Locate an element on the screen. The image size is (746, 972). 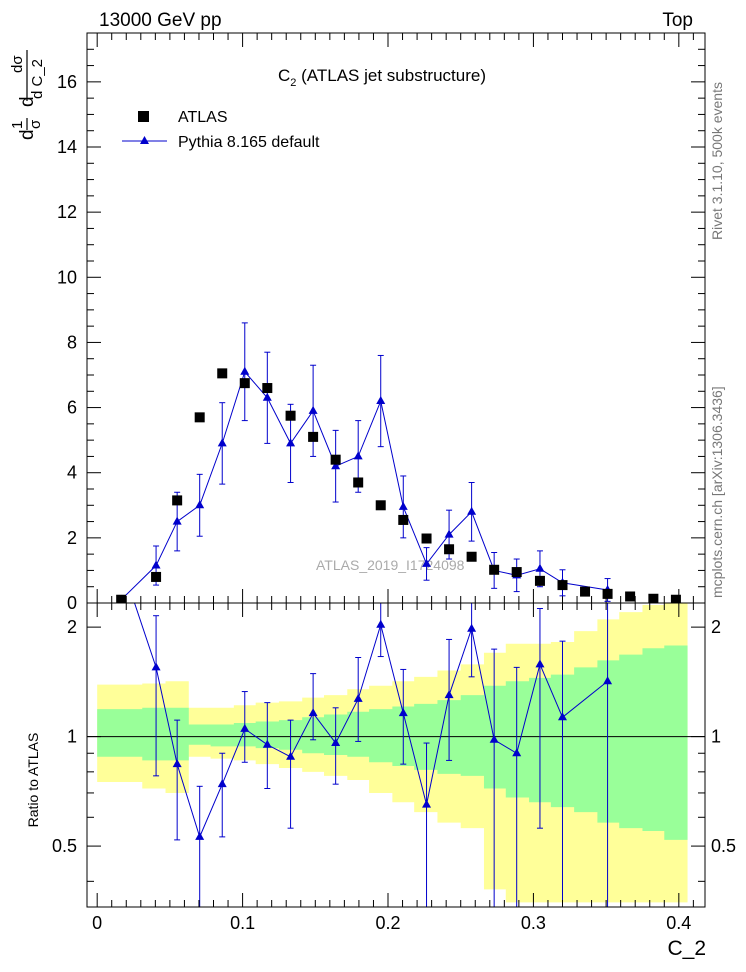
x-axis-label: C_2 is located at coordinates (686, 948).